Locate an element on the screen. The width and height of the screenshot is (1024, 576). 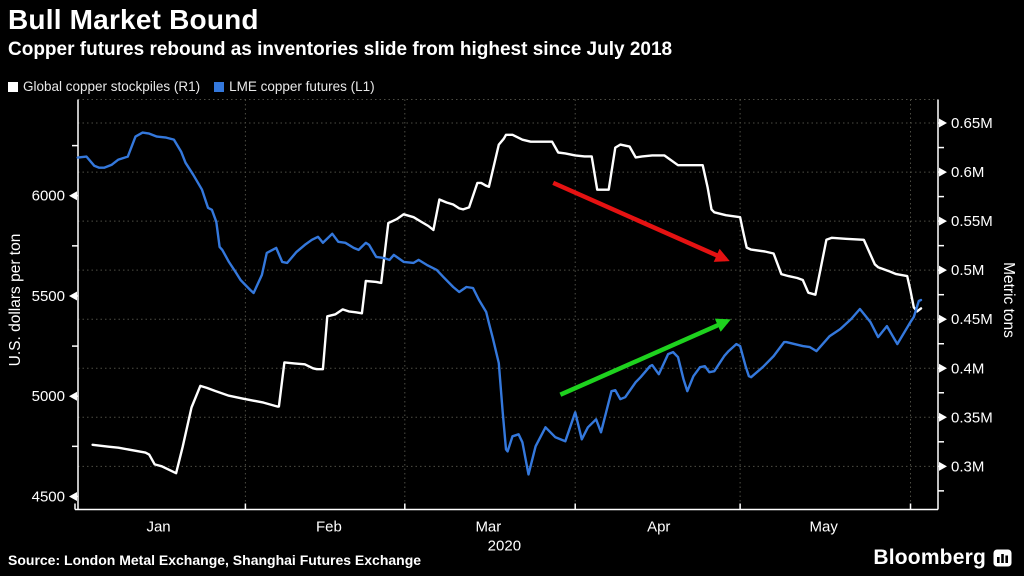
y-right-tick-label: 0.55M is located at coordinates (972, 221).